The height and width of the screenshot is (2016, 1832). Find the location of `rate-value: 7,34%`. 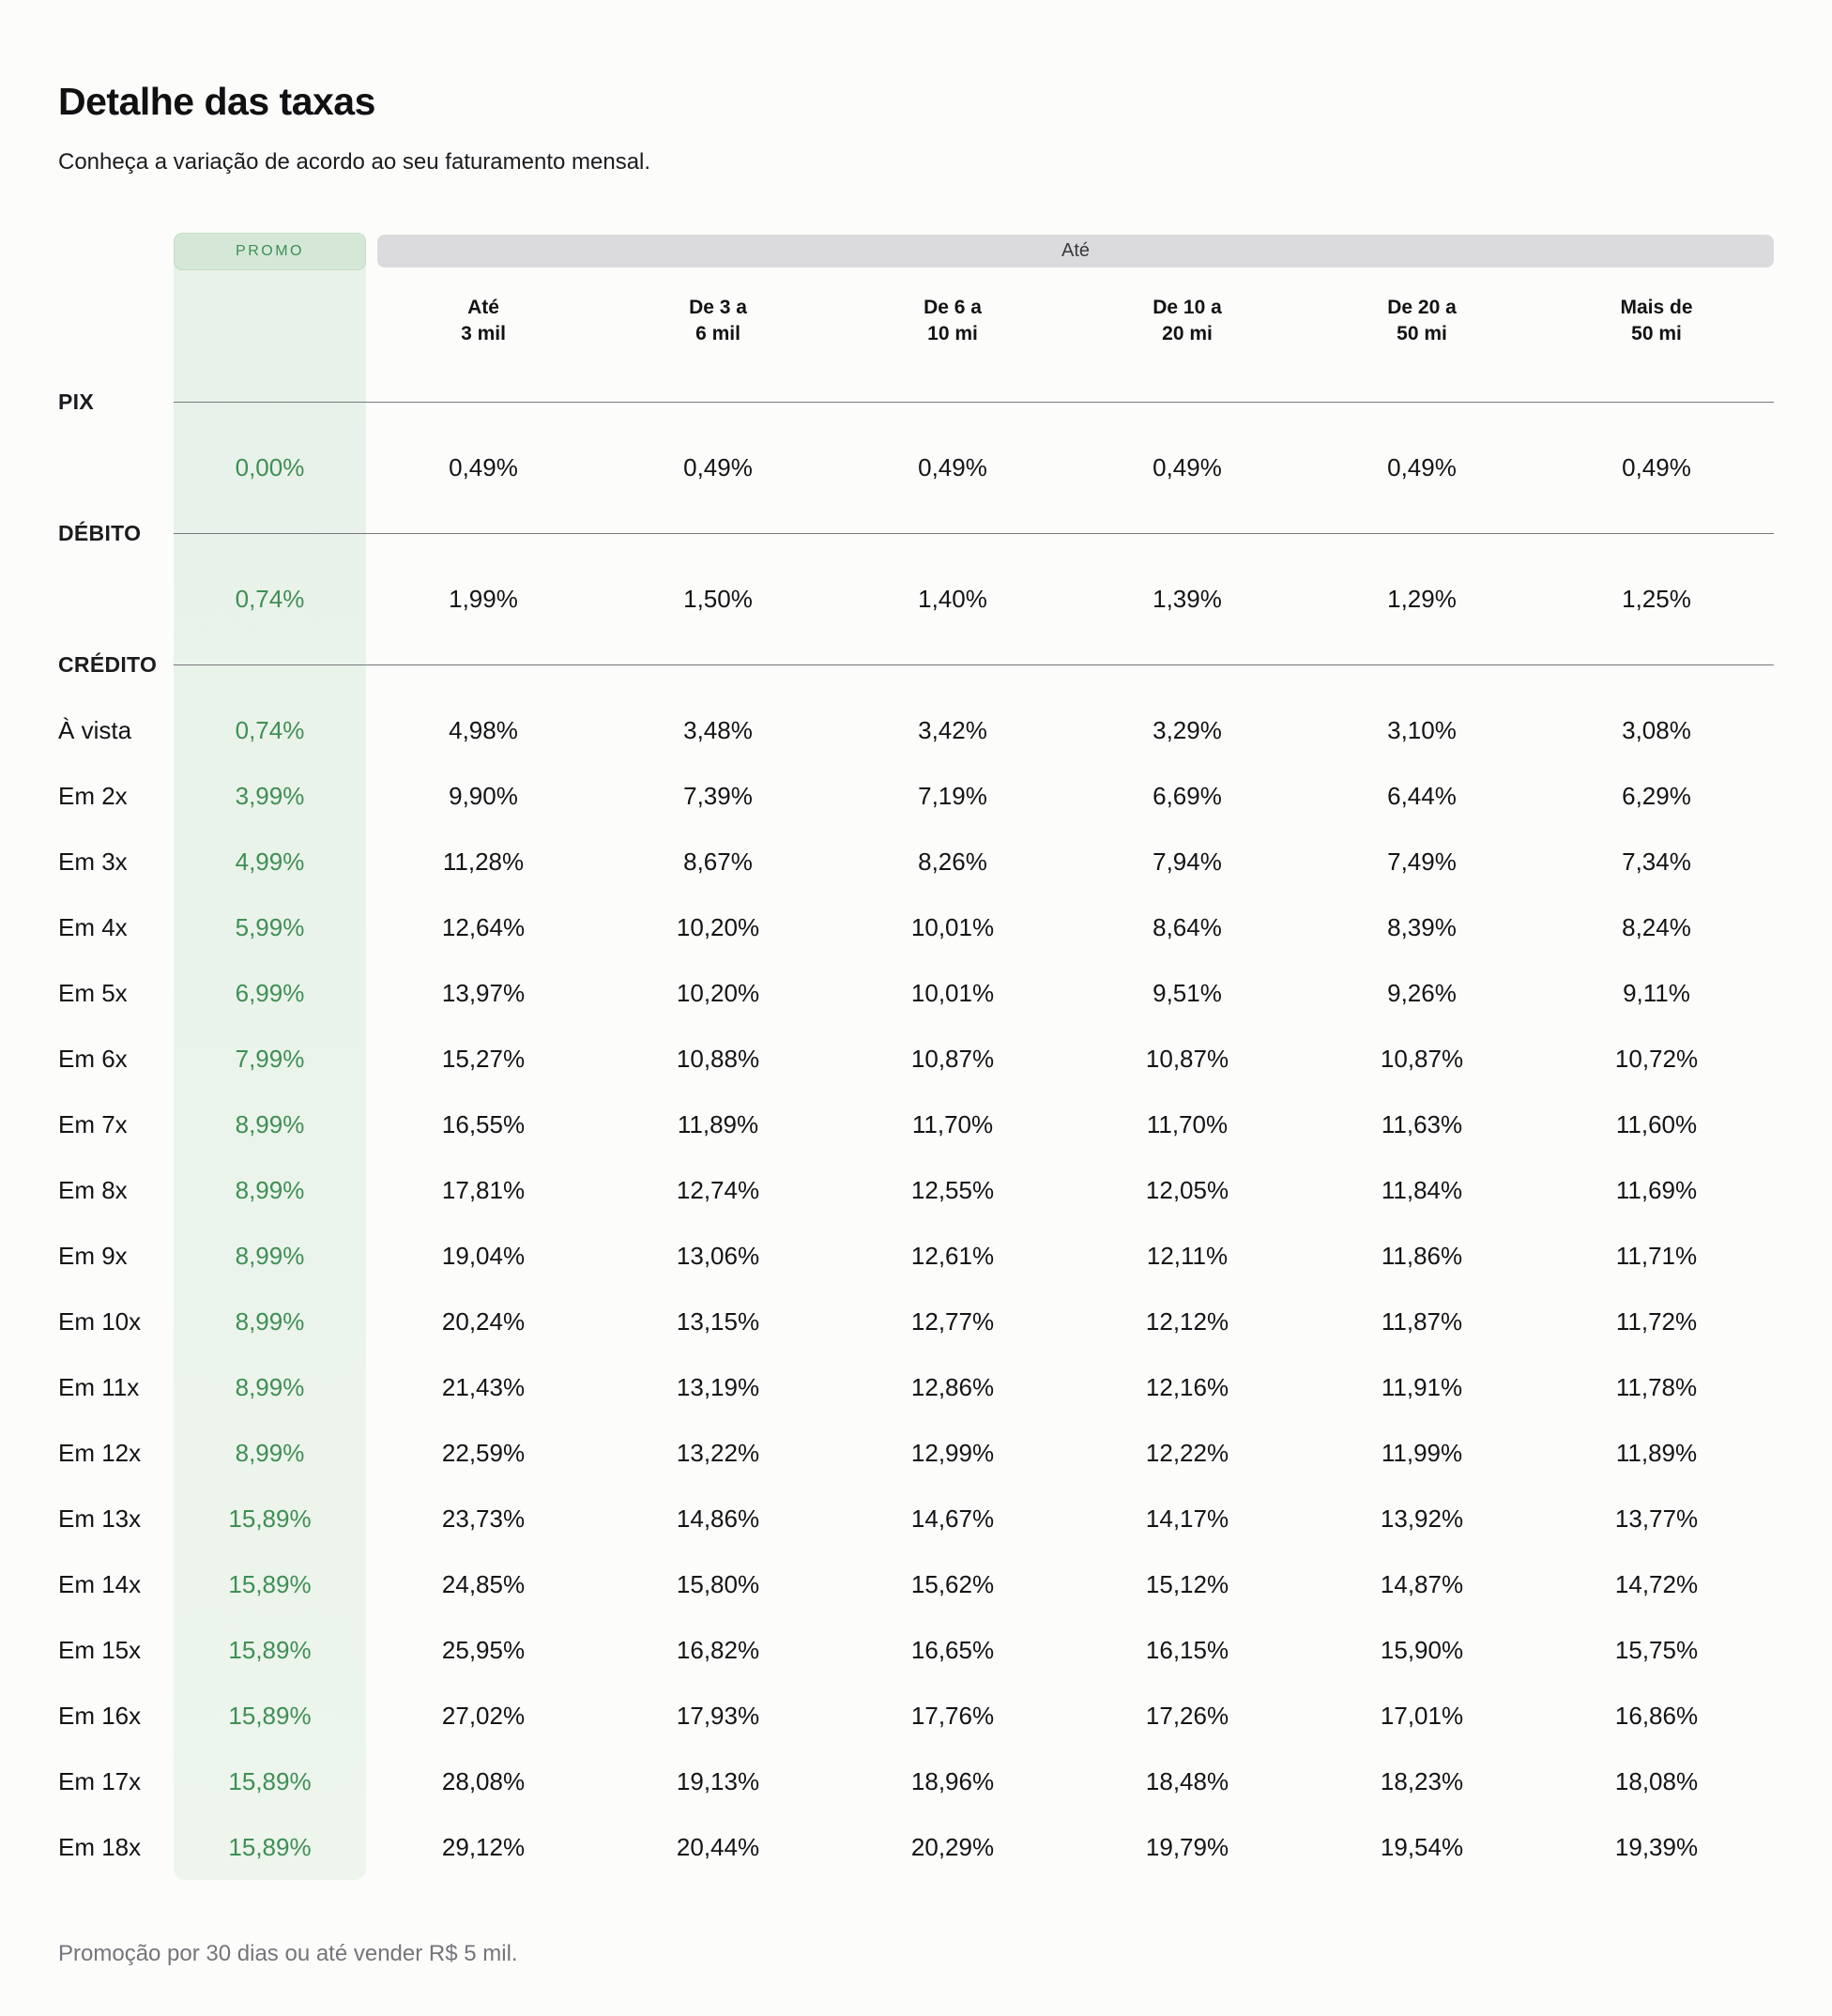

rate-value: 7,34% is located at coordinates (1656, 861).